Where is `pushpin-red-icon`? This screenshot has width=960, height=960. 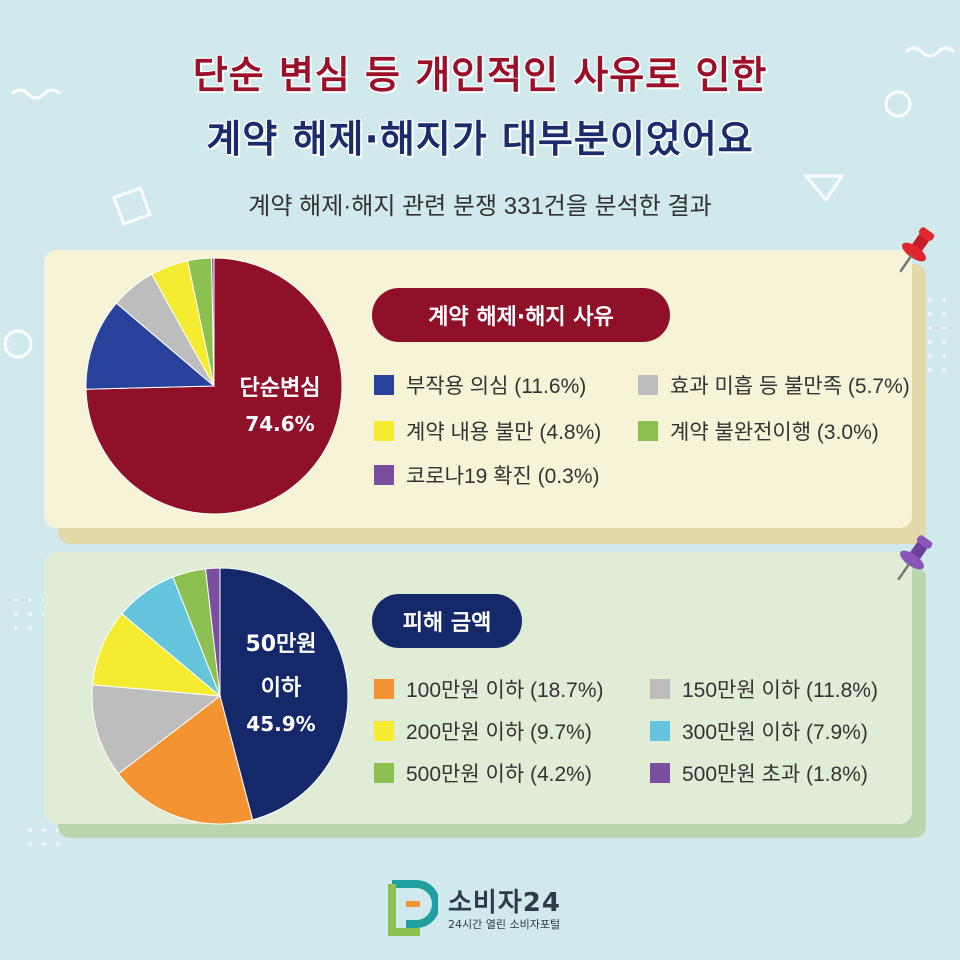 pushpin-red-icon is located at coordinates (917, 250).